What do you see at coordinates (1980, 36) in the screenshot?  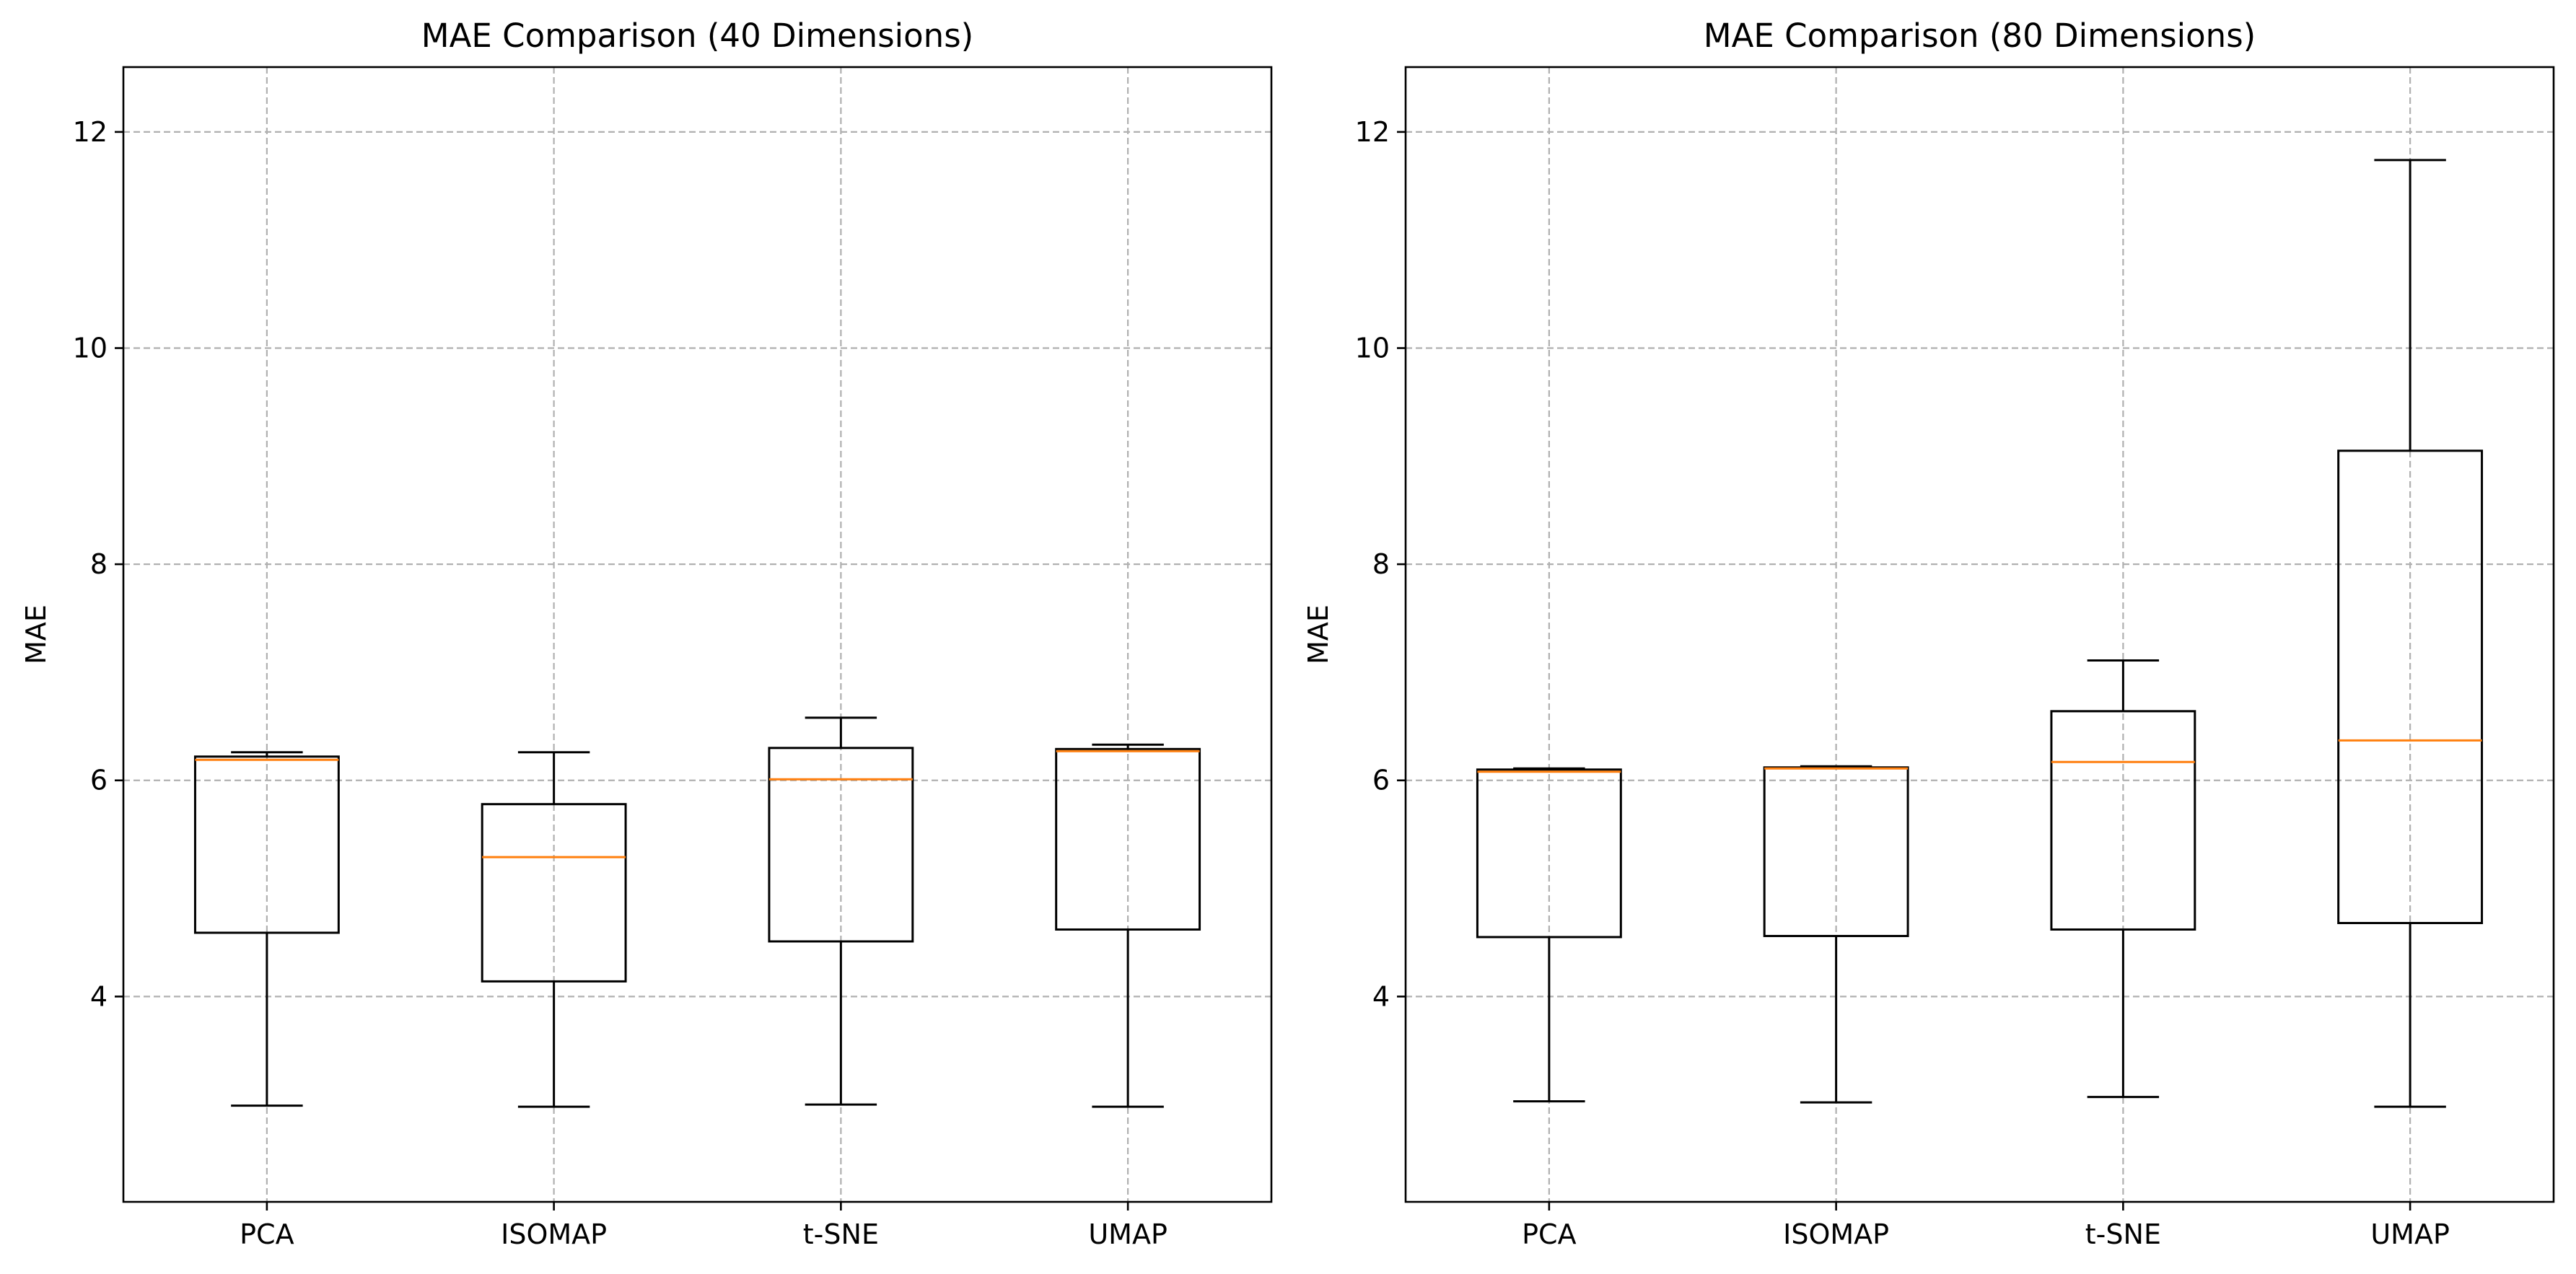 I see `chart-title: MAE Comparison (80 Dimensions)` at bounding box center [1980, 36].